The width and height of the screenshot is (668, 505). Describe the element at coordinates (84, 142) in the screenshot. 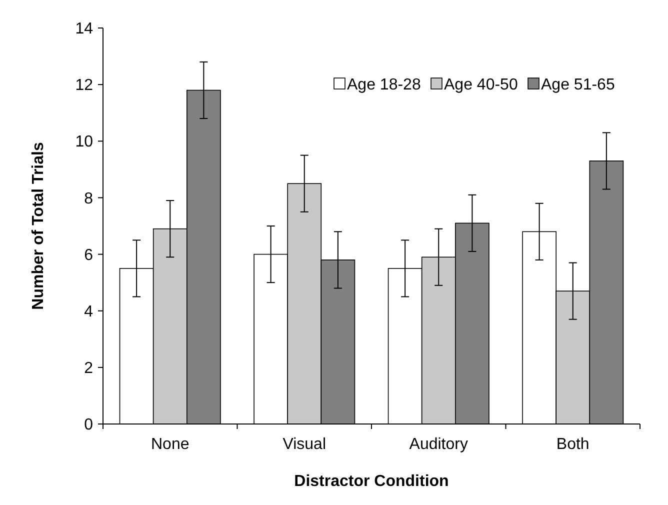

I see `y-tick-label: 10` at that location.